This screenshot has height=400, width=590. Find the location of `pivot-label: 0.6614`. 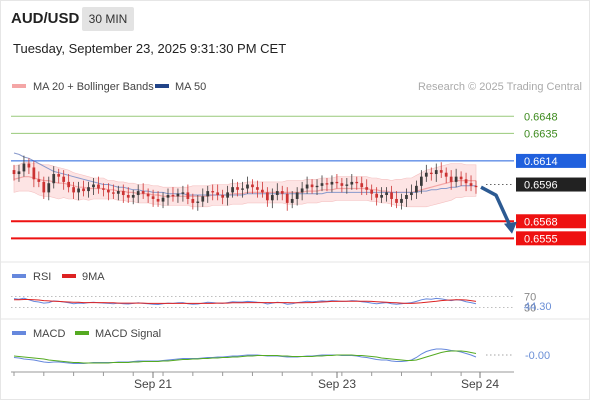

pivot-label: 0.6614 is located at coordinates (541, 162).